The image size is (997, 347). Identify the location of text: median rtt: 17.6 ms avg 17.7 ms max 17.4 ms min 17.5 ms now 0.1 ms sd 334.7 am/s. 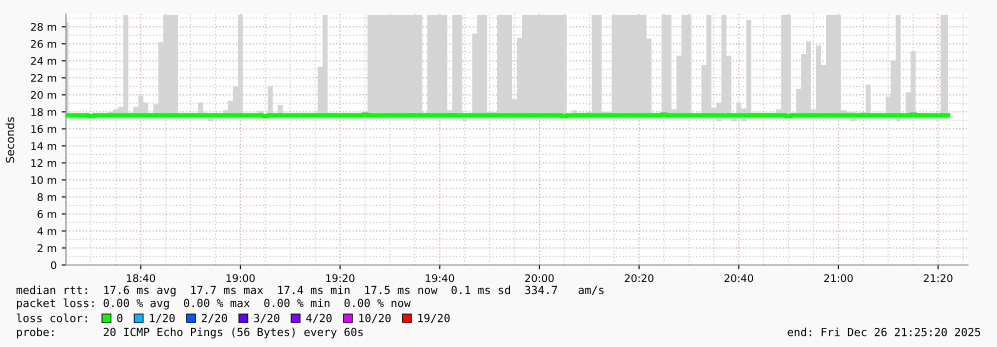
(310, 291).